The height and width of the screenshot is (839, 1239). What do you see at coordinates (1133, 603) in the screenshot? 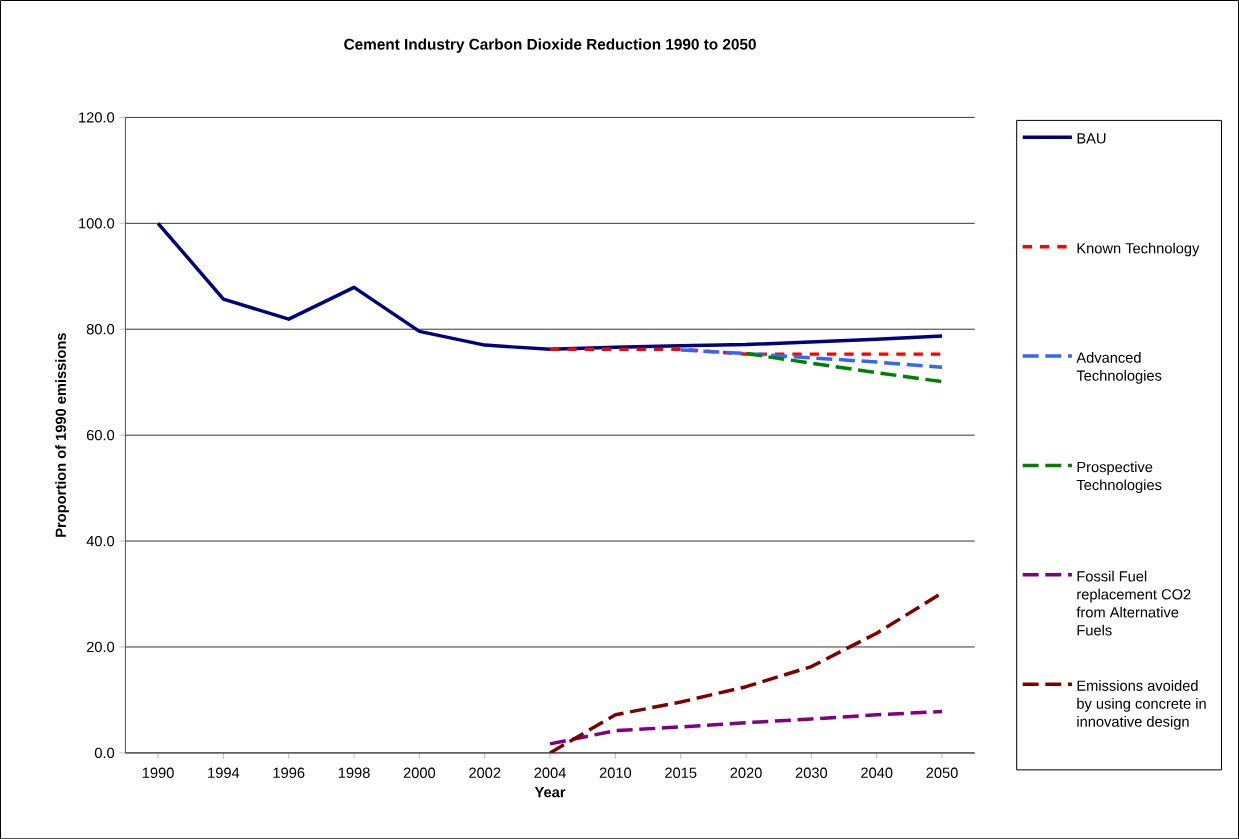
I see `legend-label: Fossil Fuel replacement CO2 from Alternative Fuels` at bounding box center [1133, 603].